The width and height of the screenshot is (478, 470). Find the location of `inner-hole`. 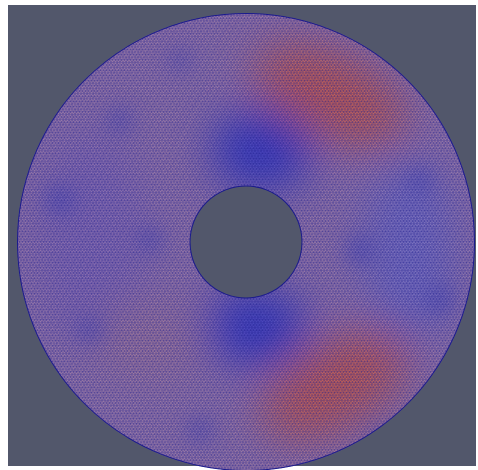

inner-hole is located at coordinates (246, 242).